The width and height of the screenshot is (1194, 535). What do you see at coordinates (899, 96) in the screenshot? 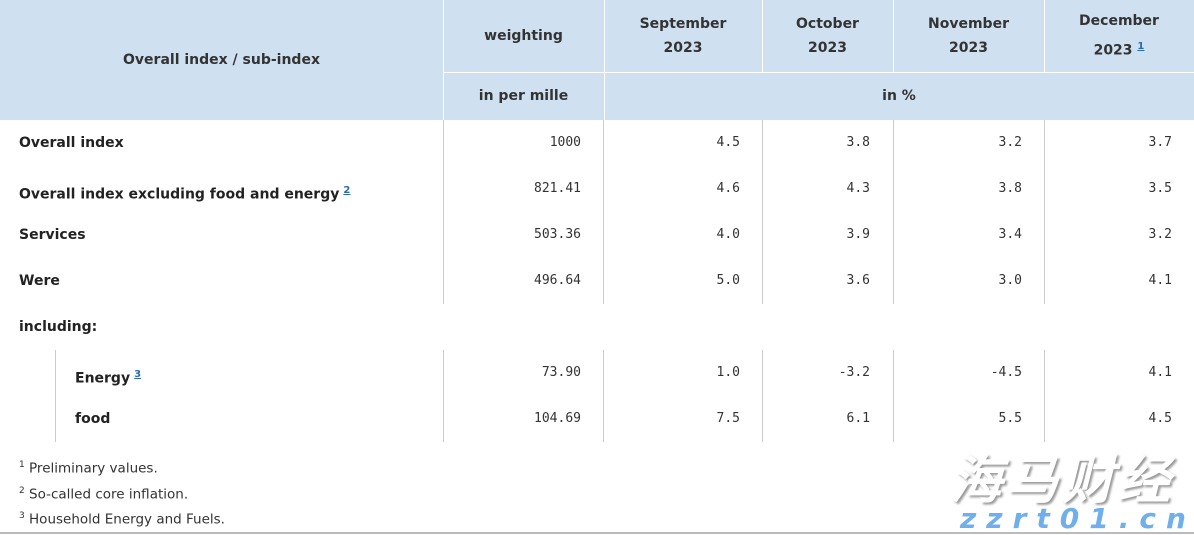
I see `header-percent-unit: in %` at bounding box center [899, 96].